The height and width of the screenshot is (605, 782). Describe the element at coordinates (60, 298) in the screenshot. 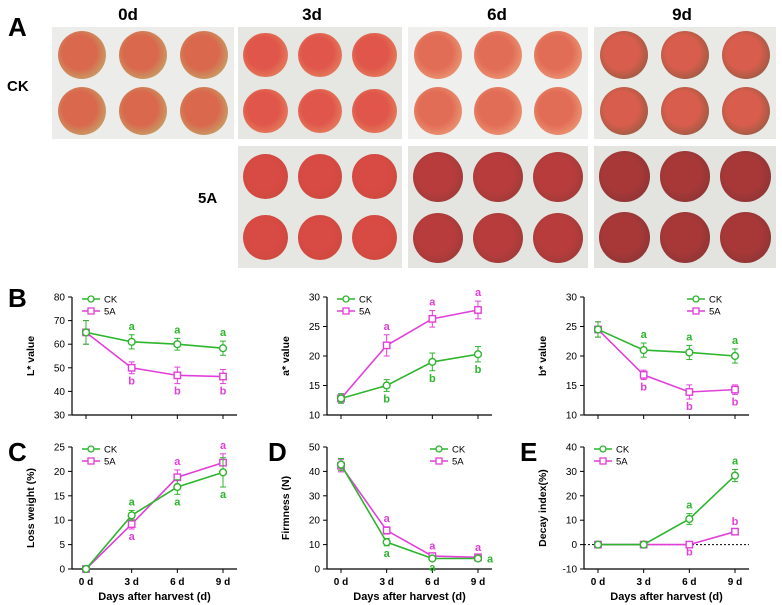

I see `y-tick-label: 80` at that location.